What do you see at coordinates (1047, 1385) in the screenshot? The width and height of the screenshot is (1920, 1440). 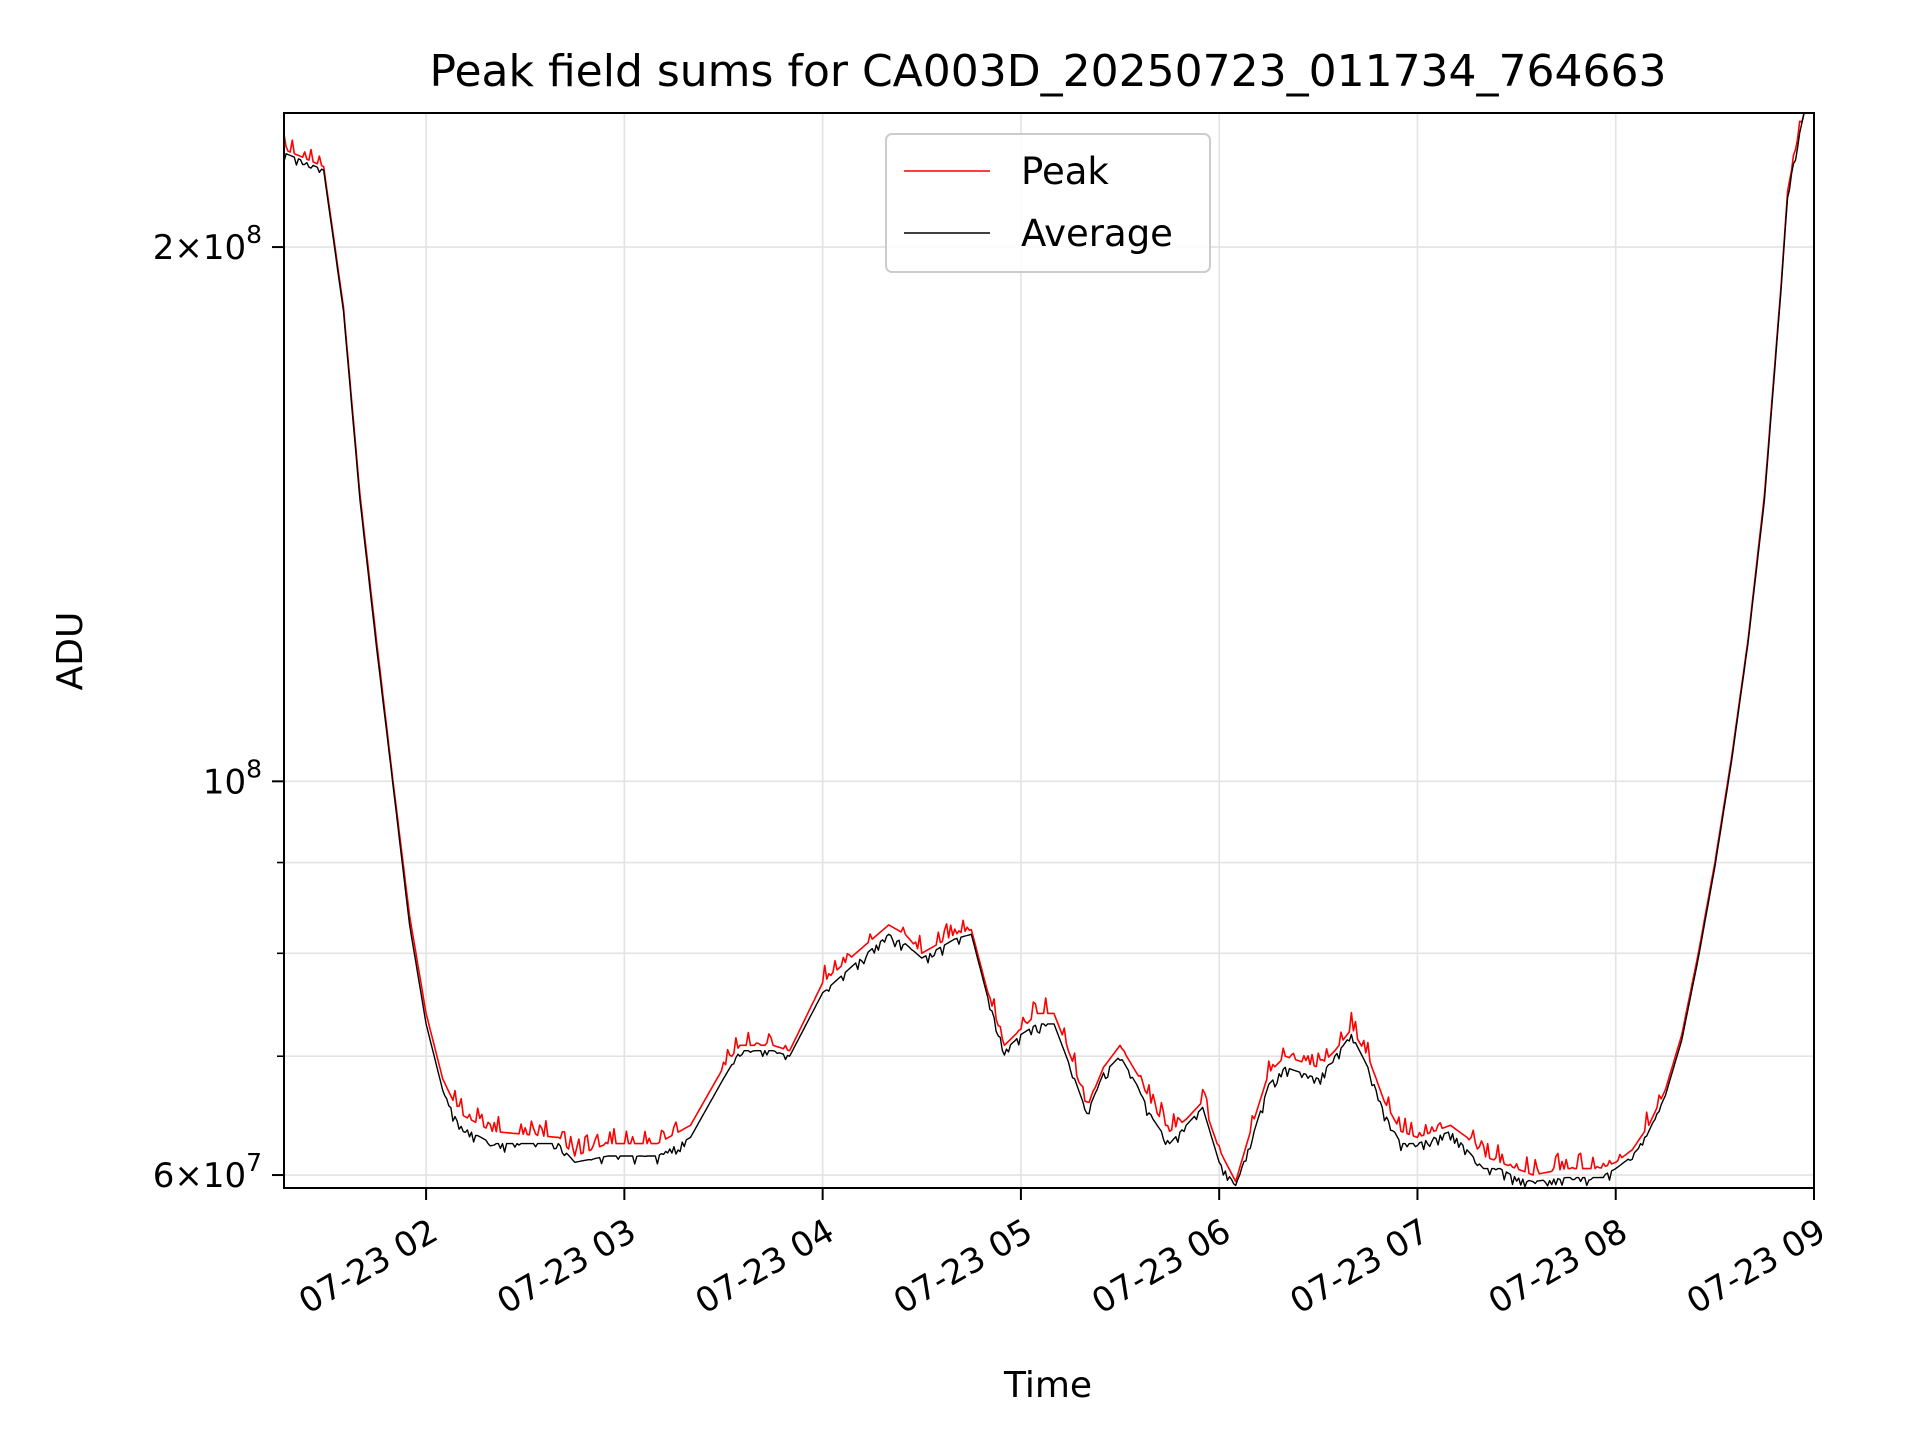 I see `x-axis-label: Time` at bounding box center [1047, 1385].